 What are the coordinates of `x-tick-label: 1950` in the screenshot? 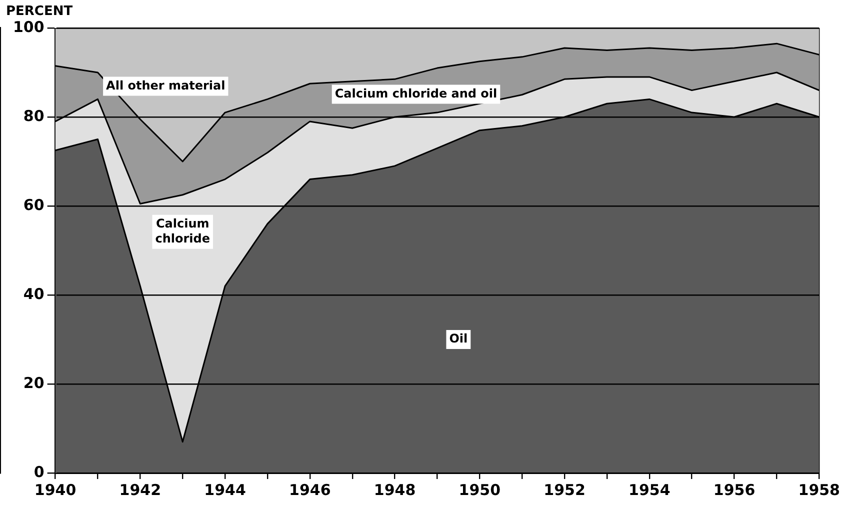 It's located at (479, 489).